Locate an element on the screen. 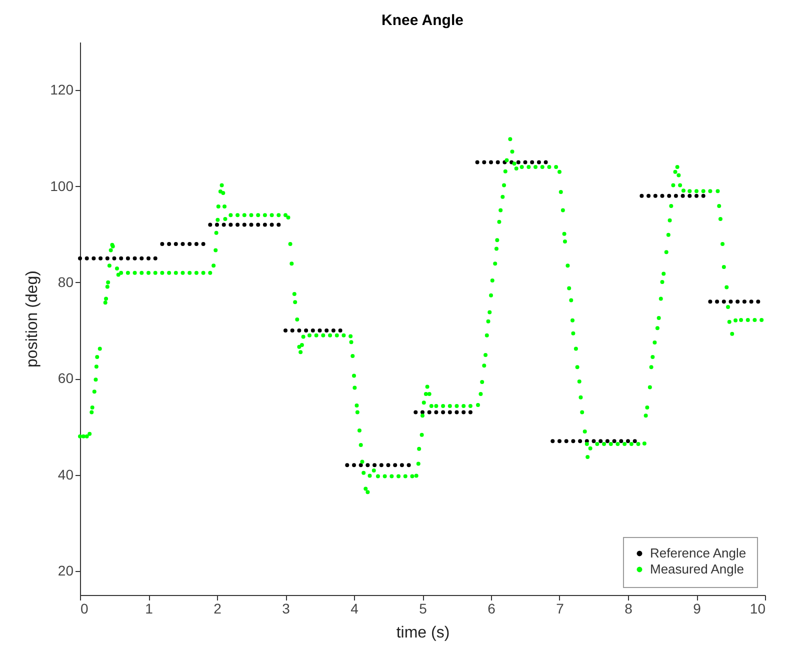 Image resolution: width=791 pixels, height=663 pixels. x-tick-label: 4 is located at coordinates (354, 608).